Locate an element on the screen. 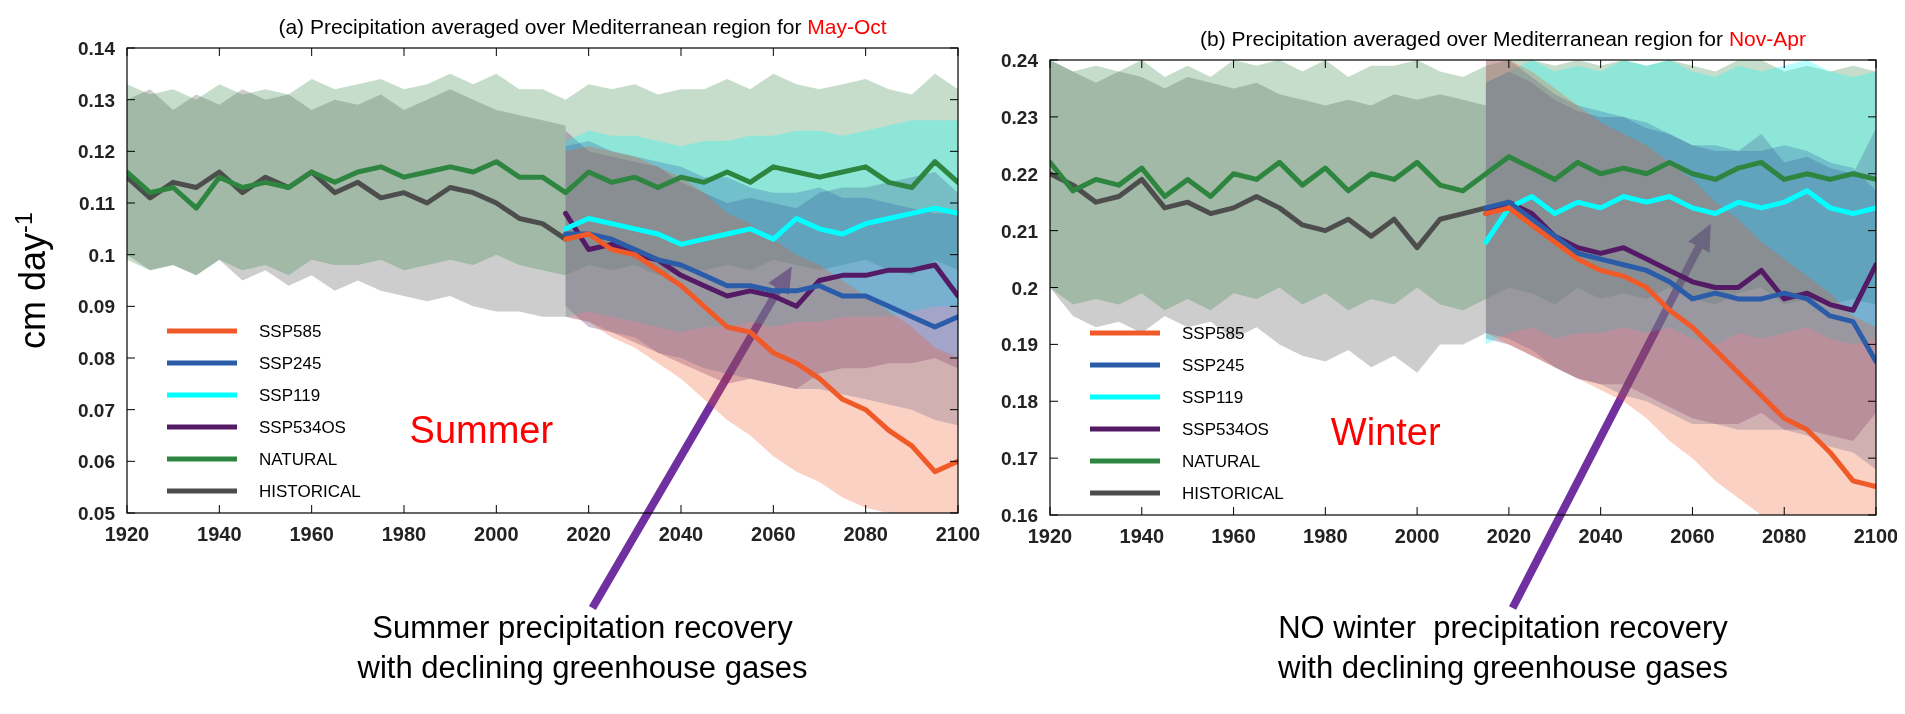 The height and width of the screenshot is (714, 1905). annotation: Summer is located at coordinates (481, 430).